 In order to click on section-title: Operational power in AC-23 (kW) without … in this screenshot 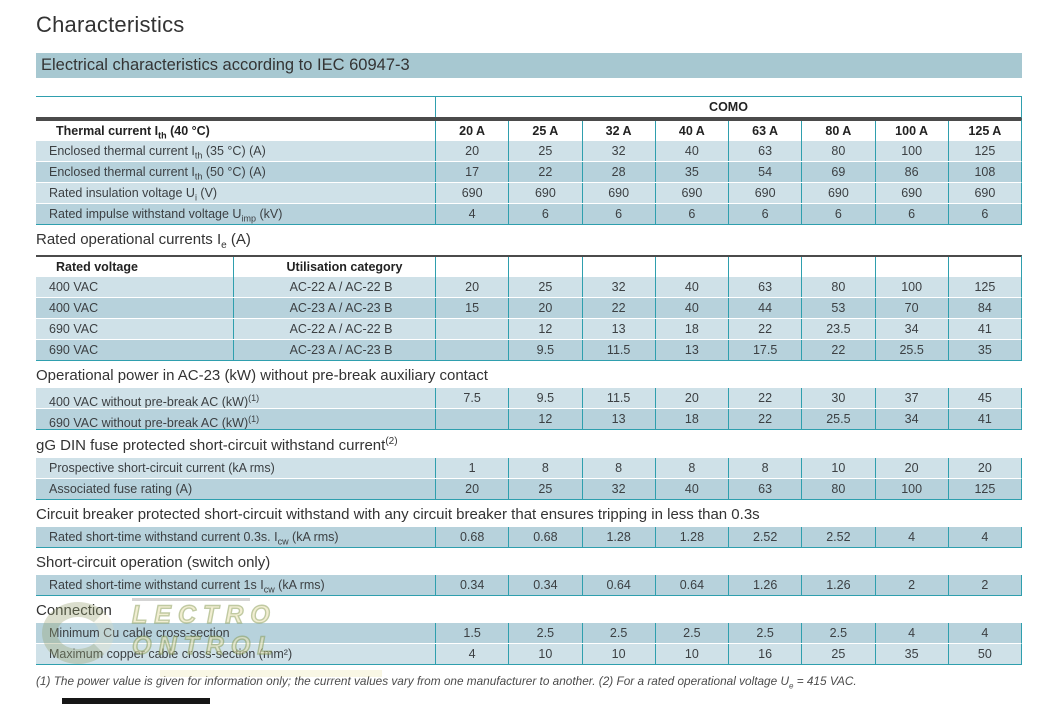, I will do `click(529, 374)`.